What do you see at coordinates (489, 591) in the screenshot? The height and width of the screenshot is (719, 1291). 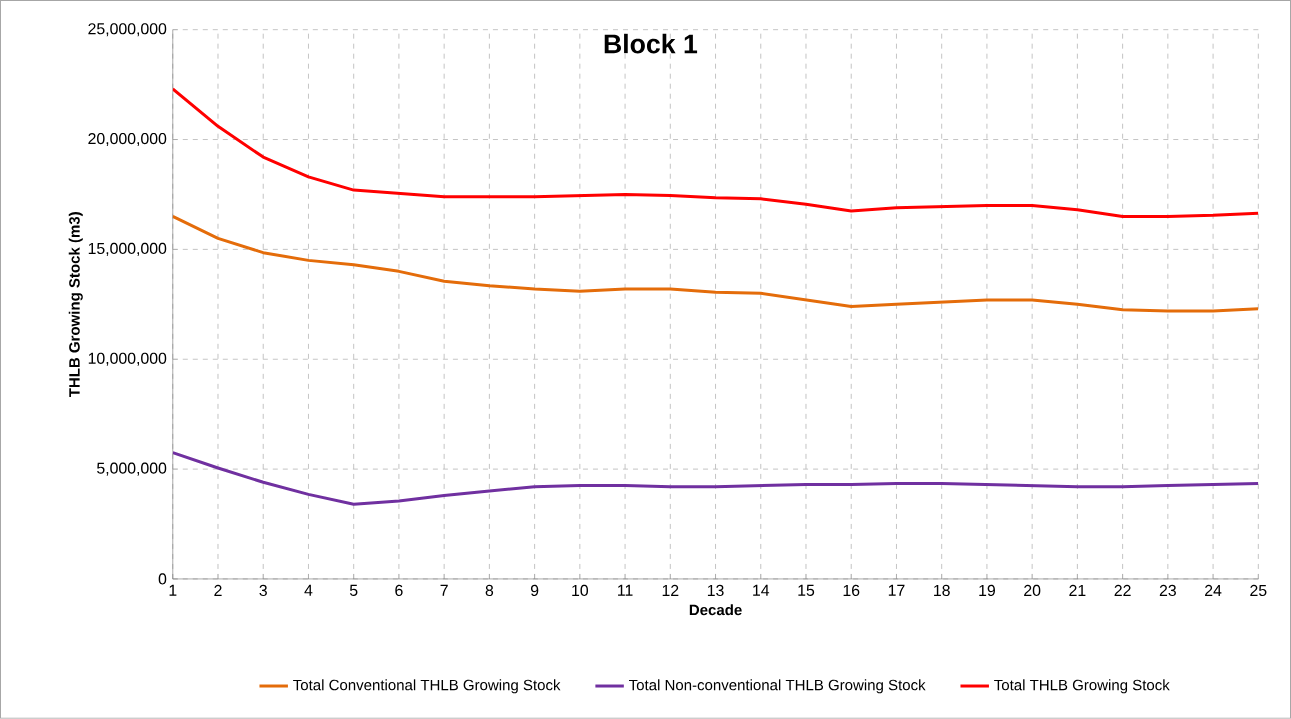 I see `x-tick-label: 8` at bounding box center [489, 591].